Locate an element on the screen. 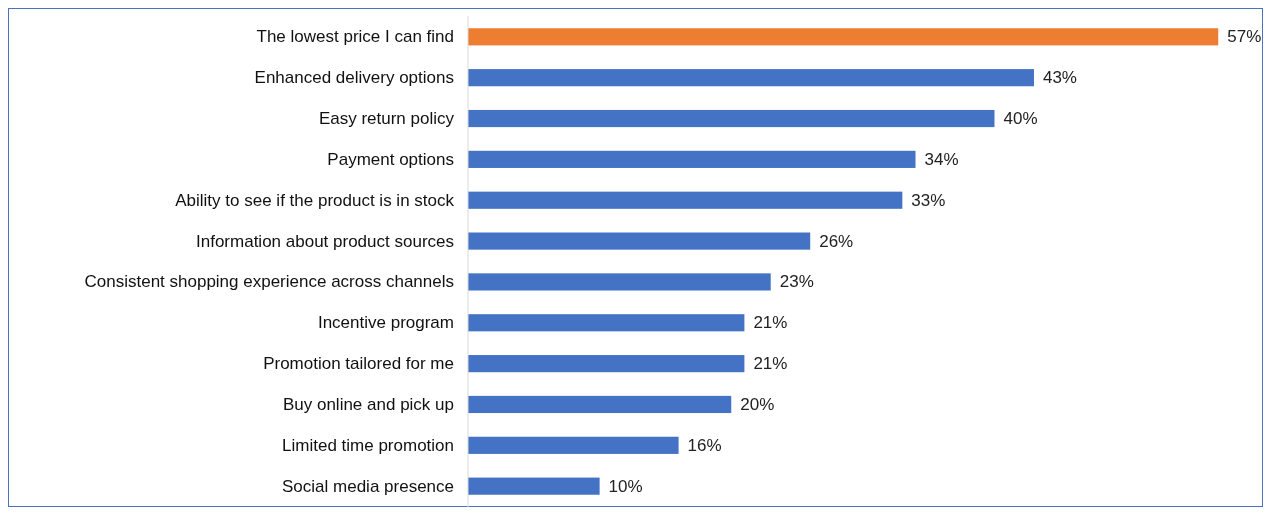  data-label: 10% is located at coordinates (625, 486).